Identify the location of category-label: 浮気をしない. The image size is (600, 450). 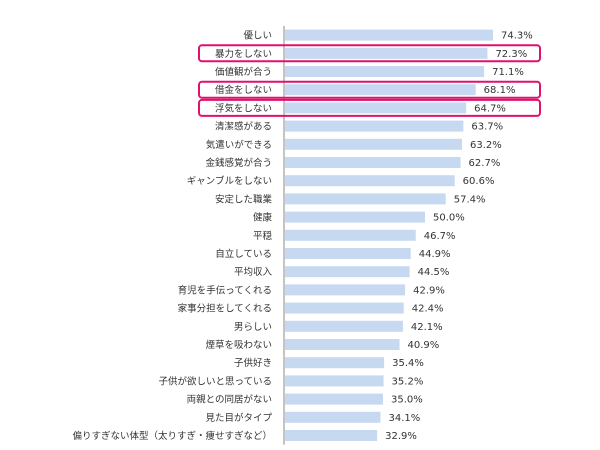
(243, 108).